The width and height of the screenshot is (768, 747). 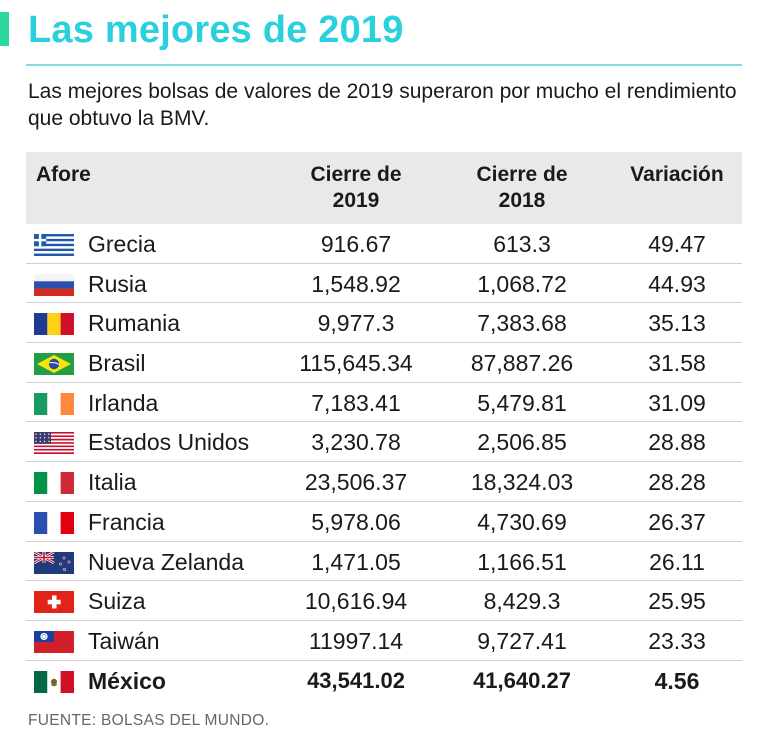 What do you see at coordinates (522, 323) in the screenshot?
I see `value-cierre-2018: 7,383.68` at bounding box center [522, 323].